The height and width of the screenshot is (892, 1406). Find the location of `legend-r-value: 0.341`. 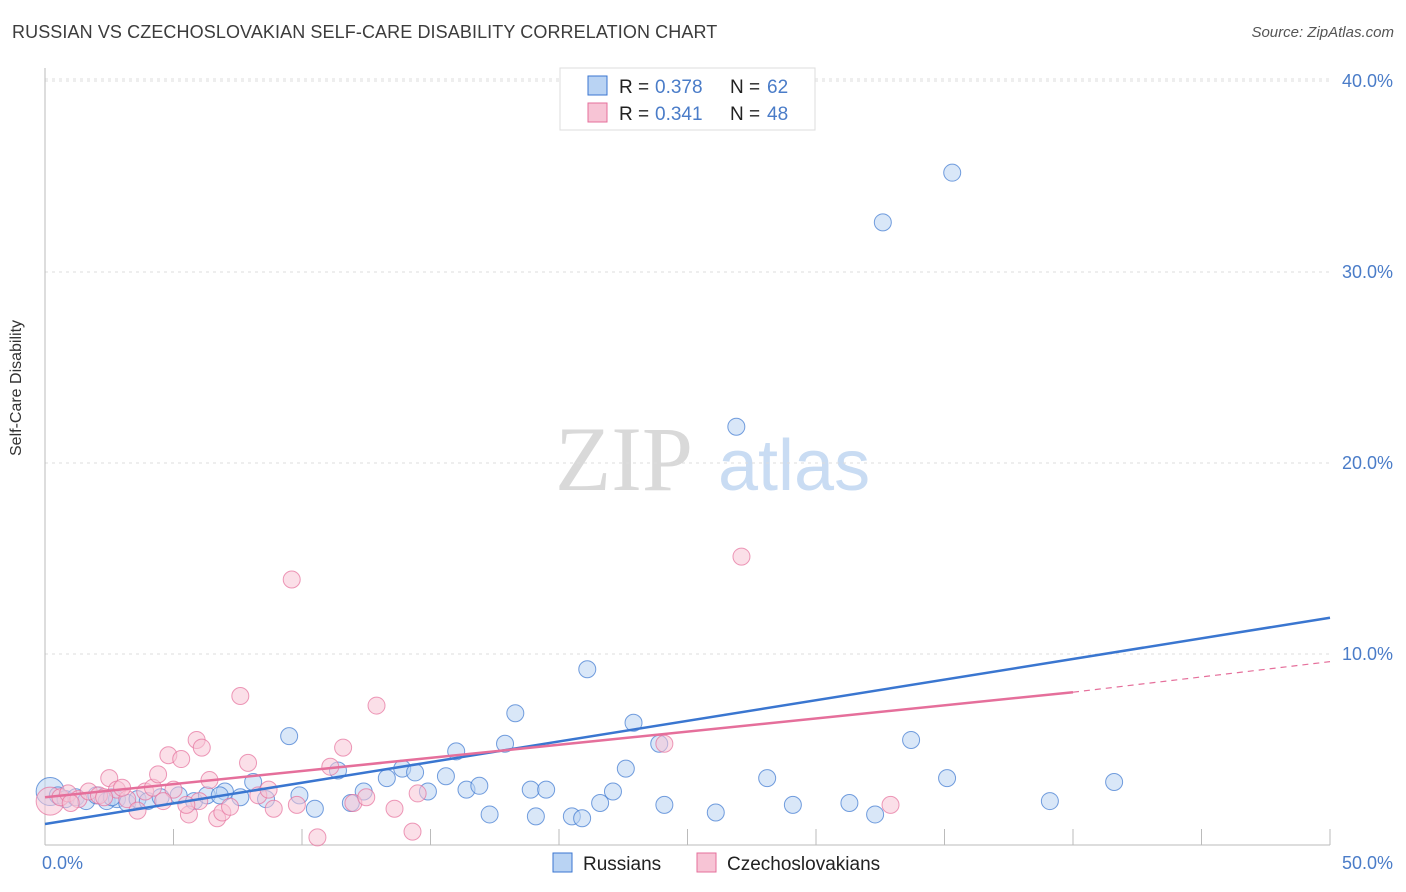

legend-r-value: 0.341 is located at coordinates (679, 114).